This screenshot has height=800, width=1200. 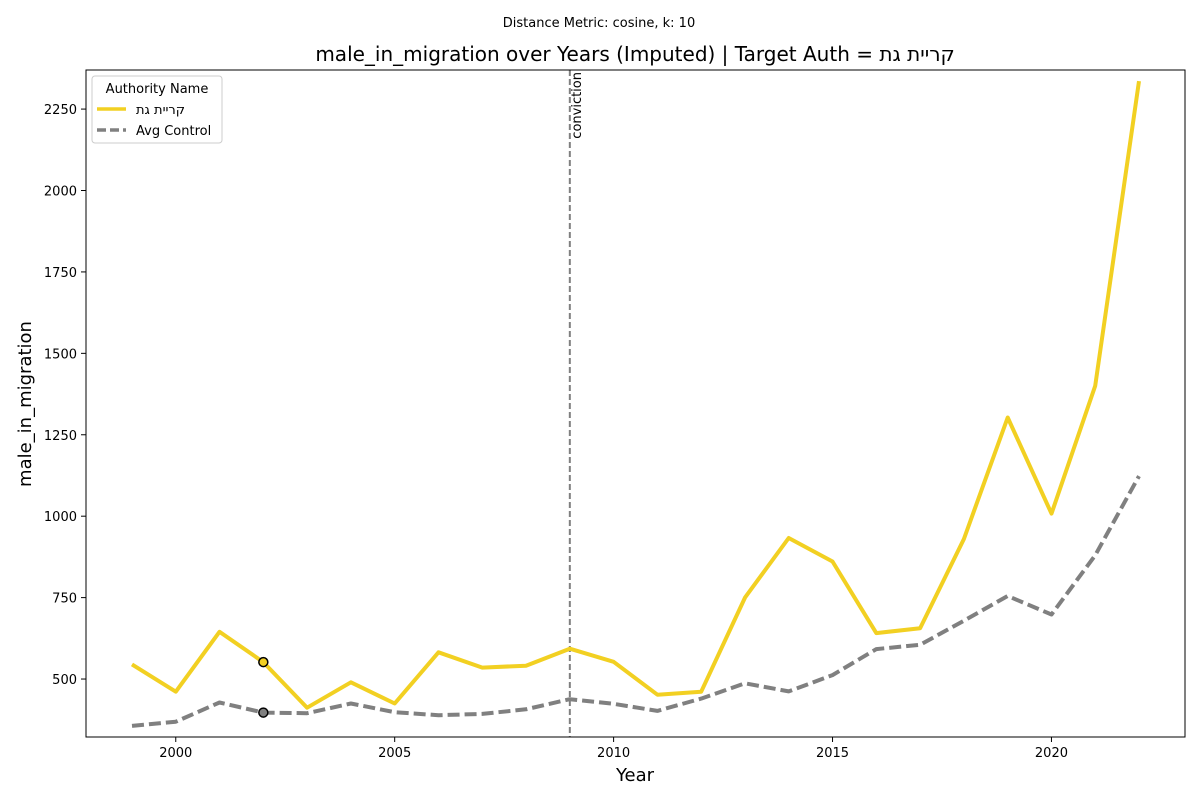 What do you see at coordinates (64, 680) in the screenshot?
I see `y-tick-label: 500` at bounding box center [64, 680].